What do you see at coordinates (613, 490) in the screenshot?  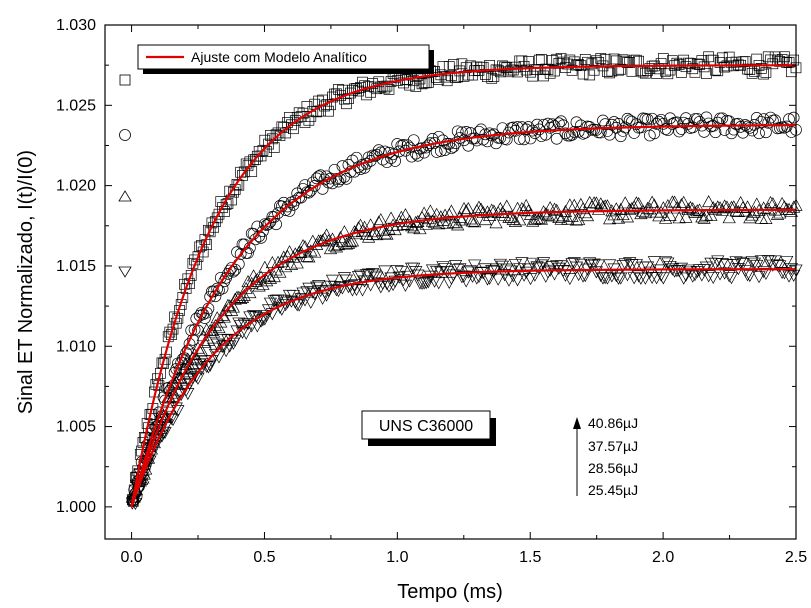 I see `energy-label-4: 25.45µJ` at bounding box center [613, 490].